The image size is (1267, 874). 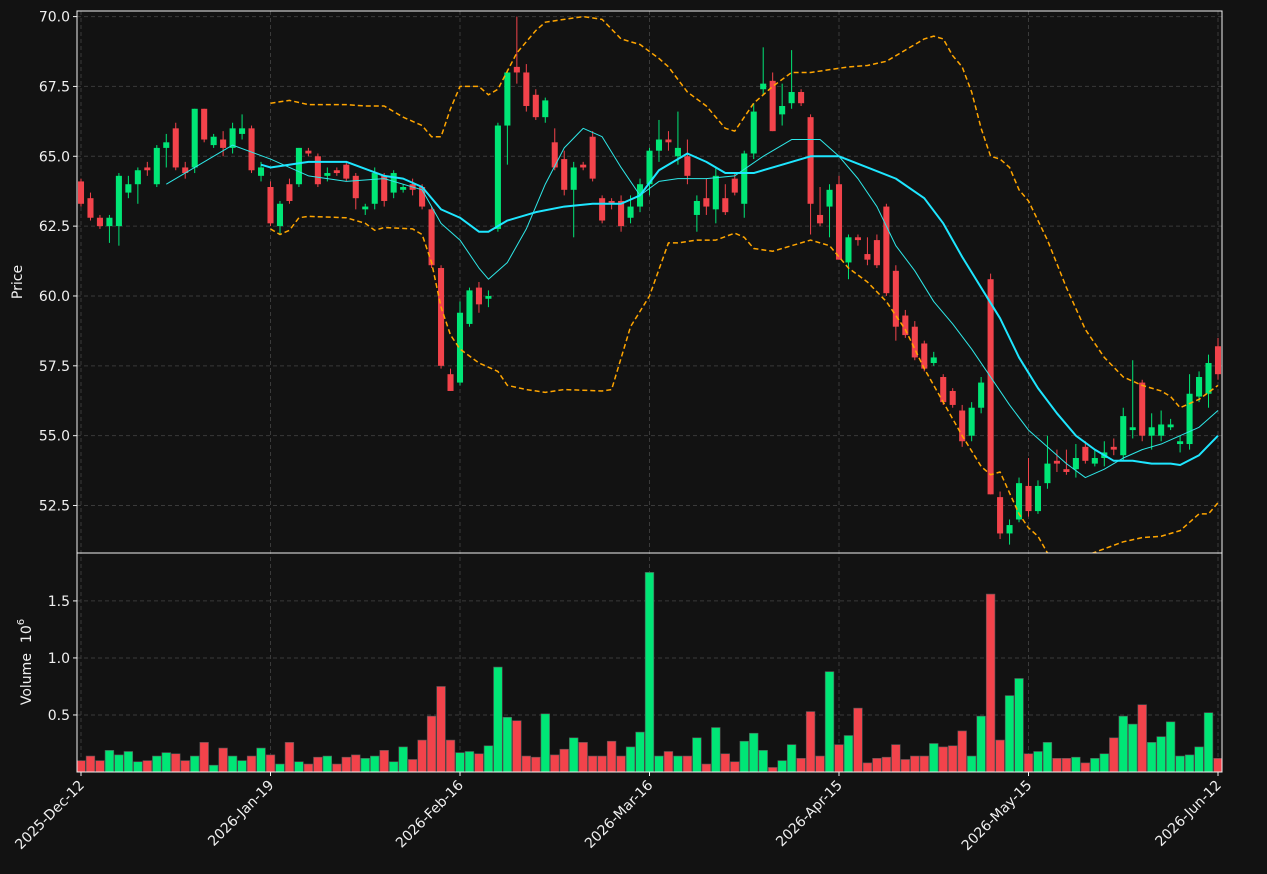 I want to click on y-tick-label: 1.0, so click(x=59, y=659).